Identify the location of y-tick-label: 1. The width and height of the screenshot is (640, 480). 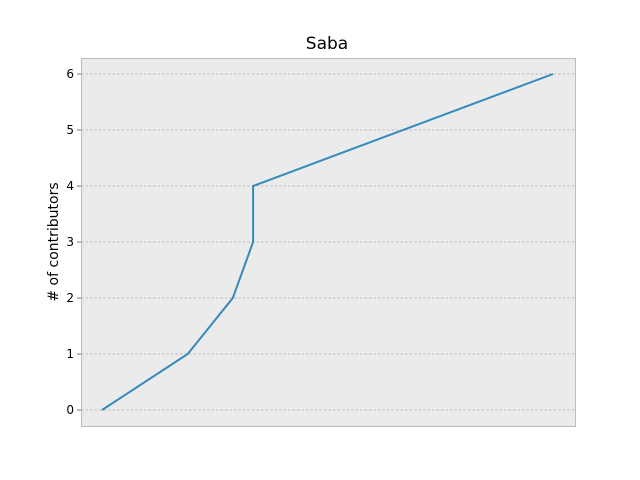
(70, 354).